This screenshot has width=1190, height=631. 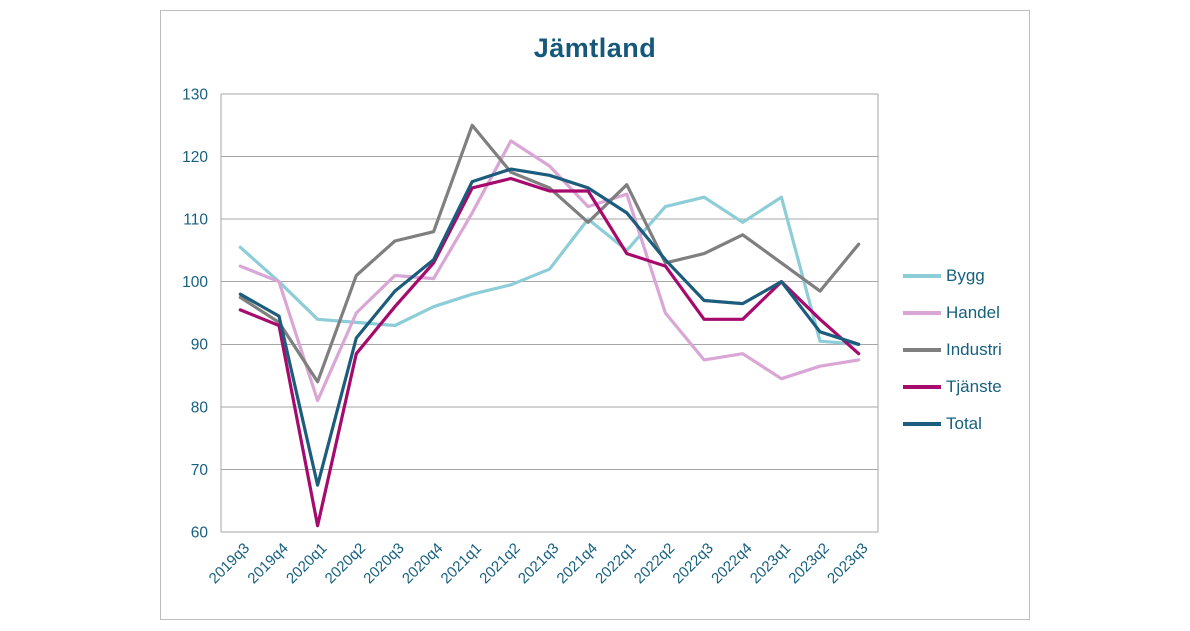 I want to click on x-axis-tick-label: 2021q2, so click(x=499, y=563).